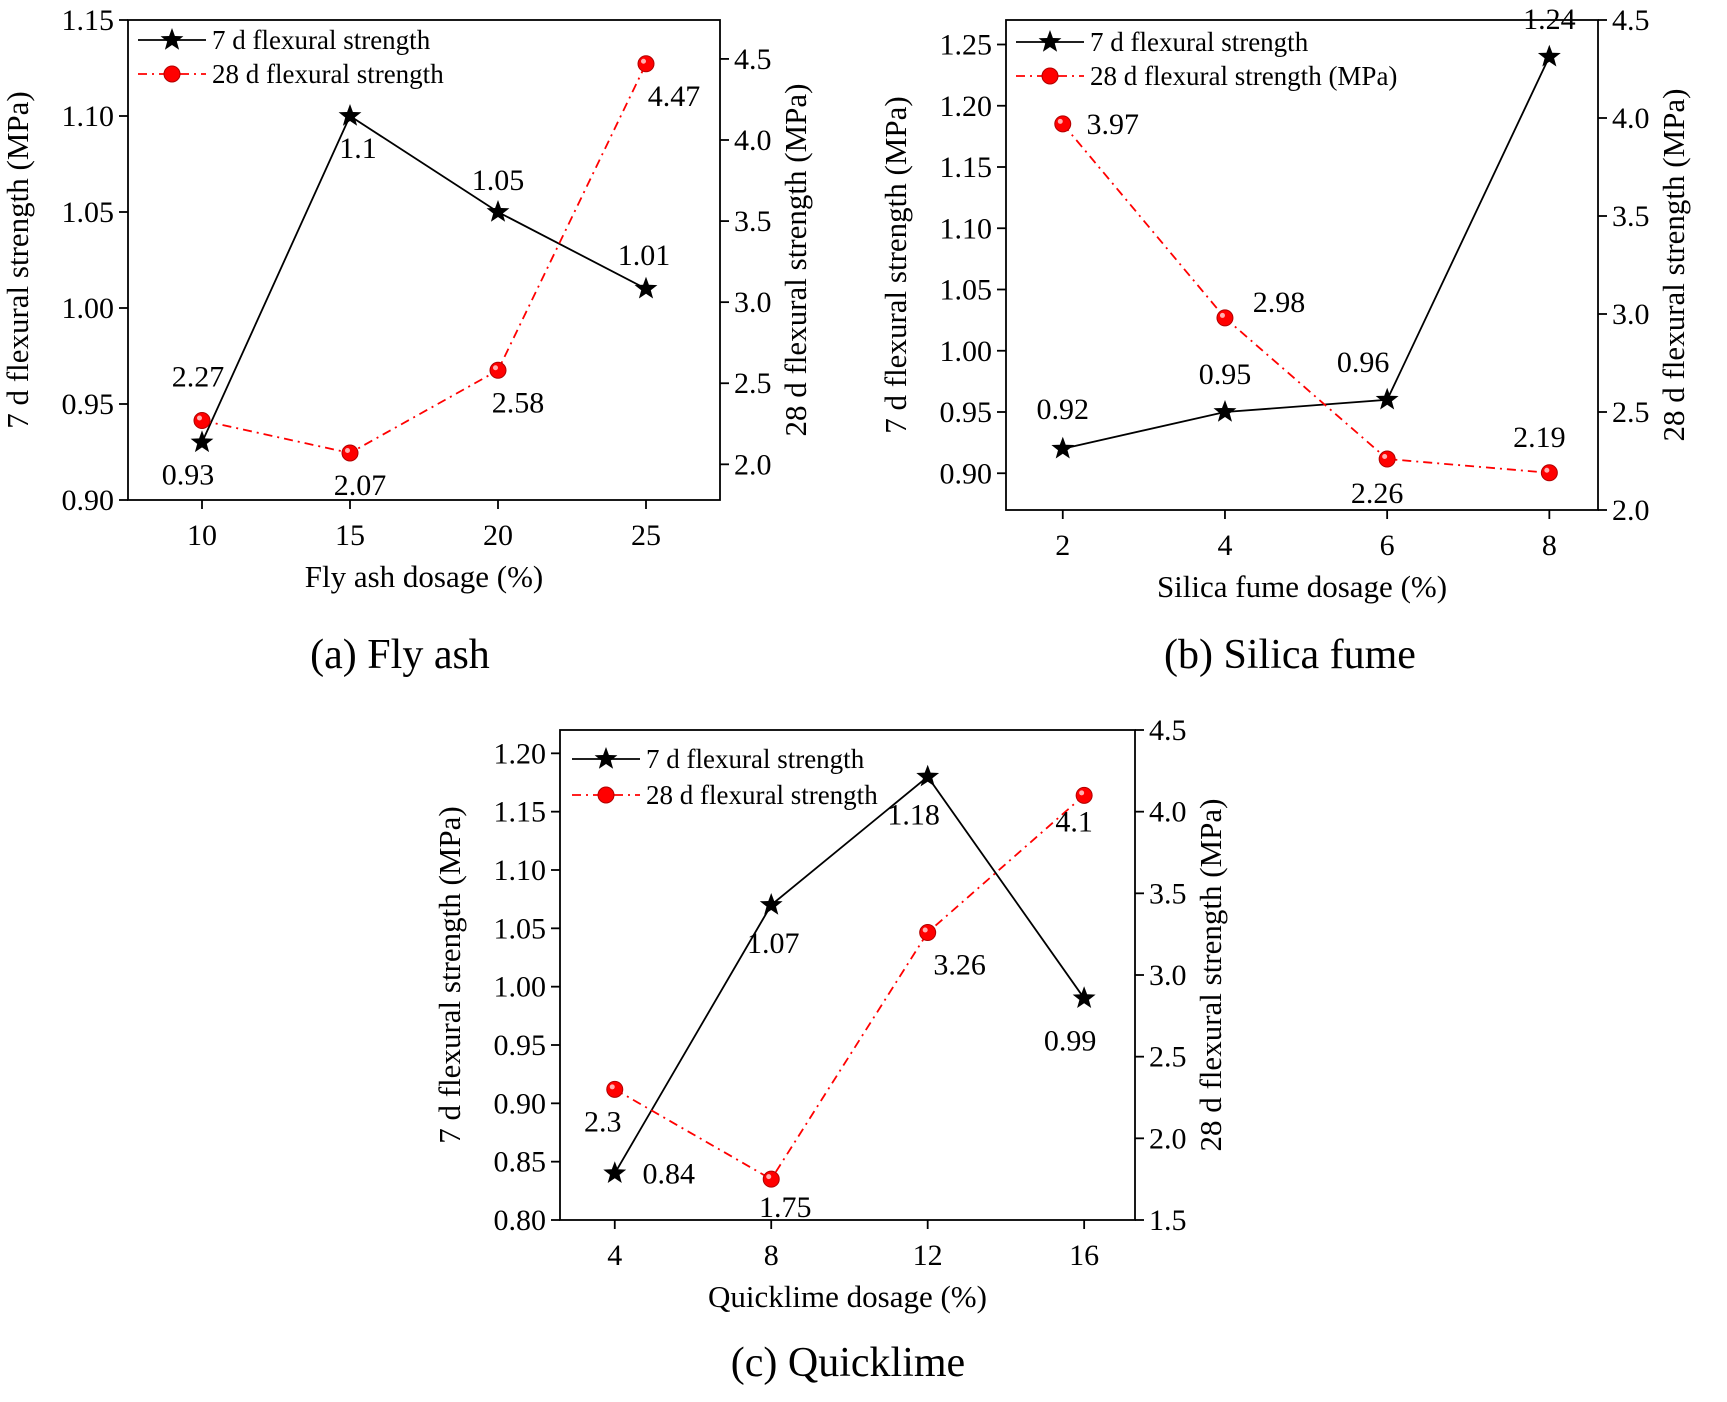 This screenshot has width=1727, height=1402. Describe the element at coordinates (1302, 586) in the screenshot. I see `x-axis-title: Silica fume dosage (%)` at that location.